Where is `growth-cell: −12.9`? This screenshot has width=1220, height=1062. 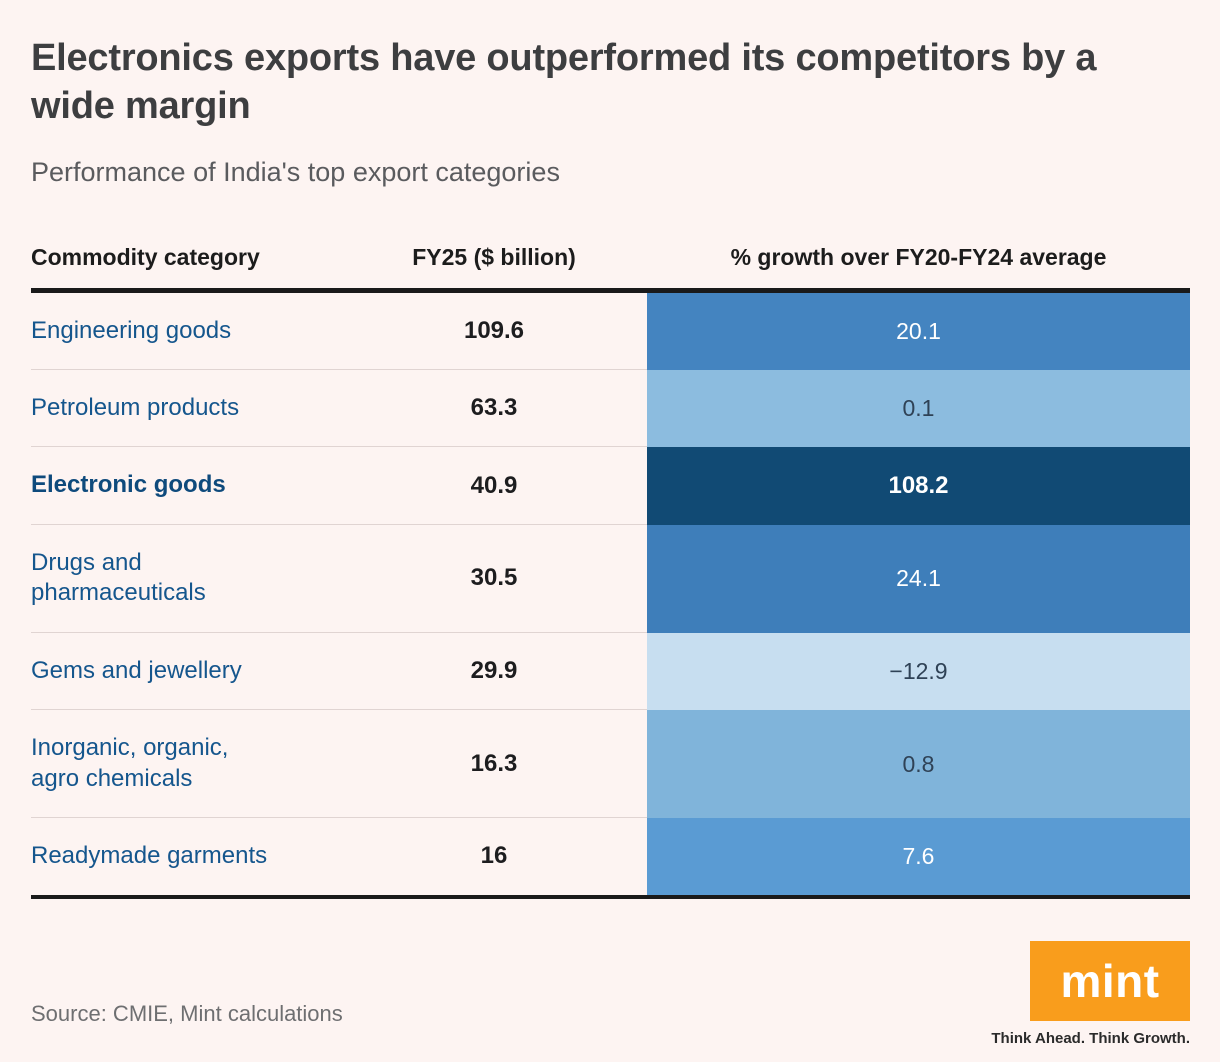 growth-cell: −12.9 is located at coordinates (918, 671).